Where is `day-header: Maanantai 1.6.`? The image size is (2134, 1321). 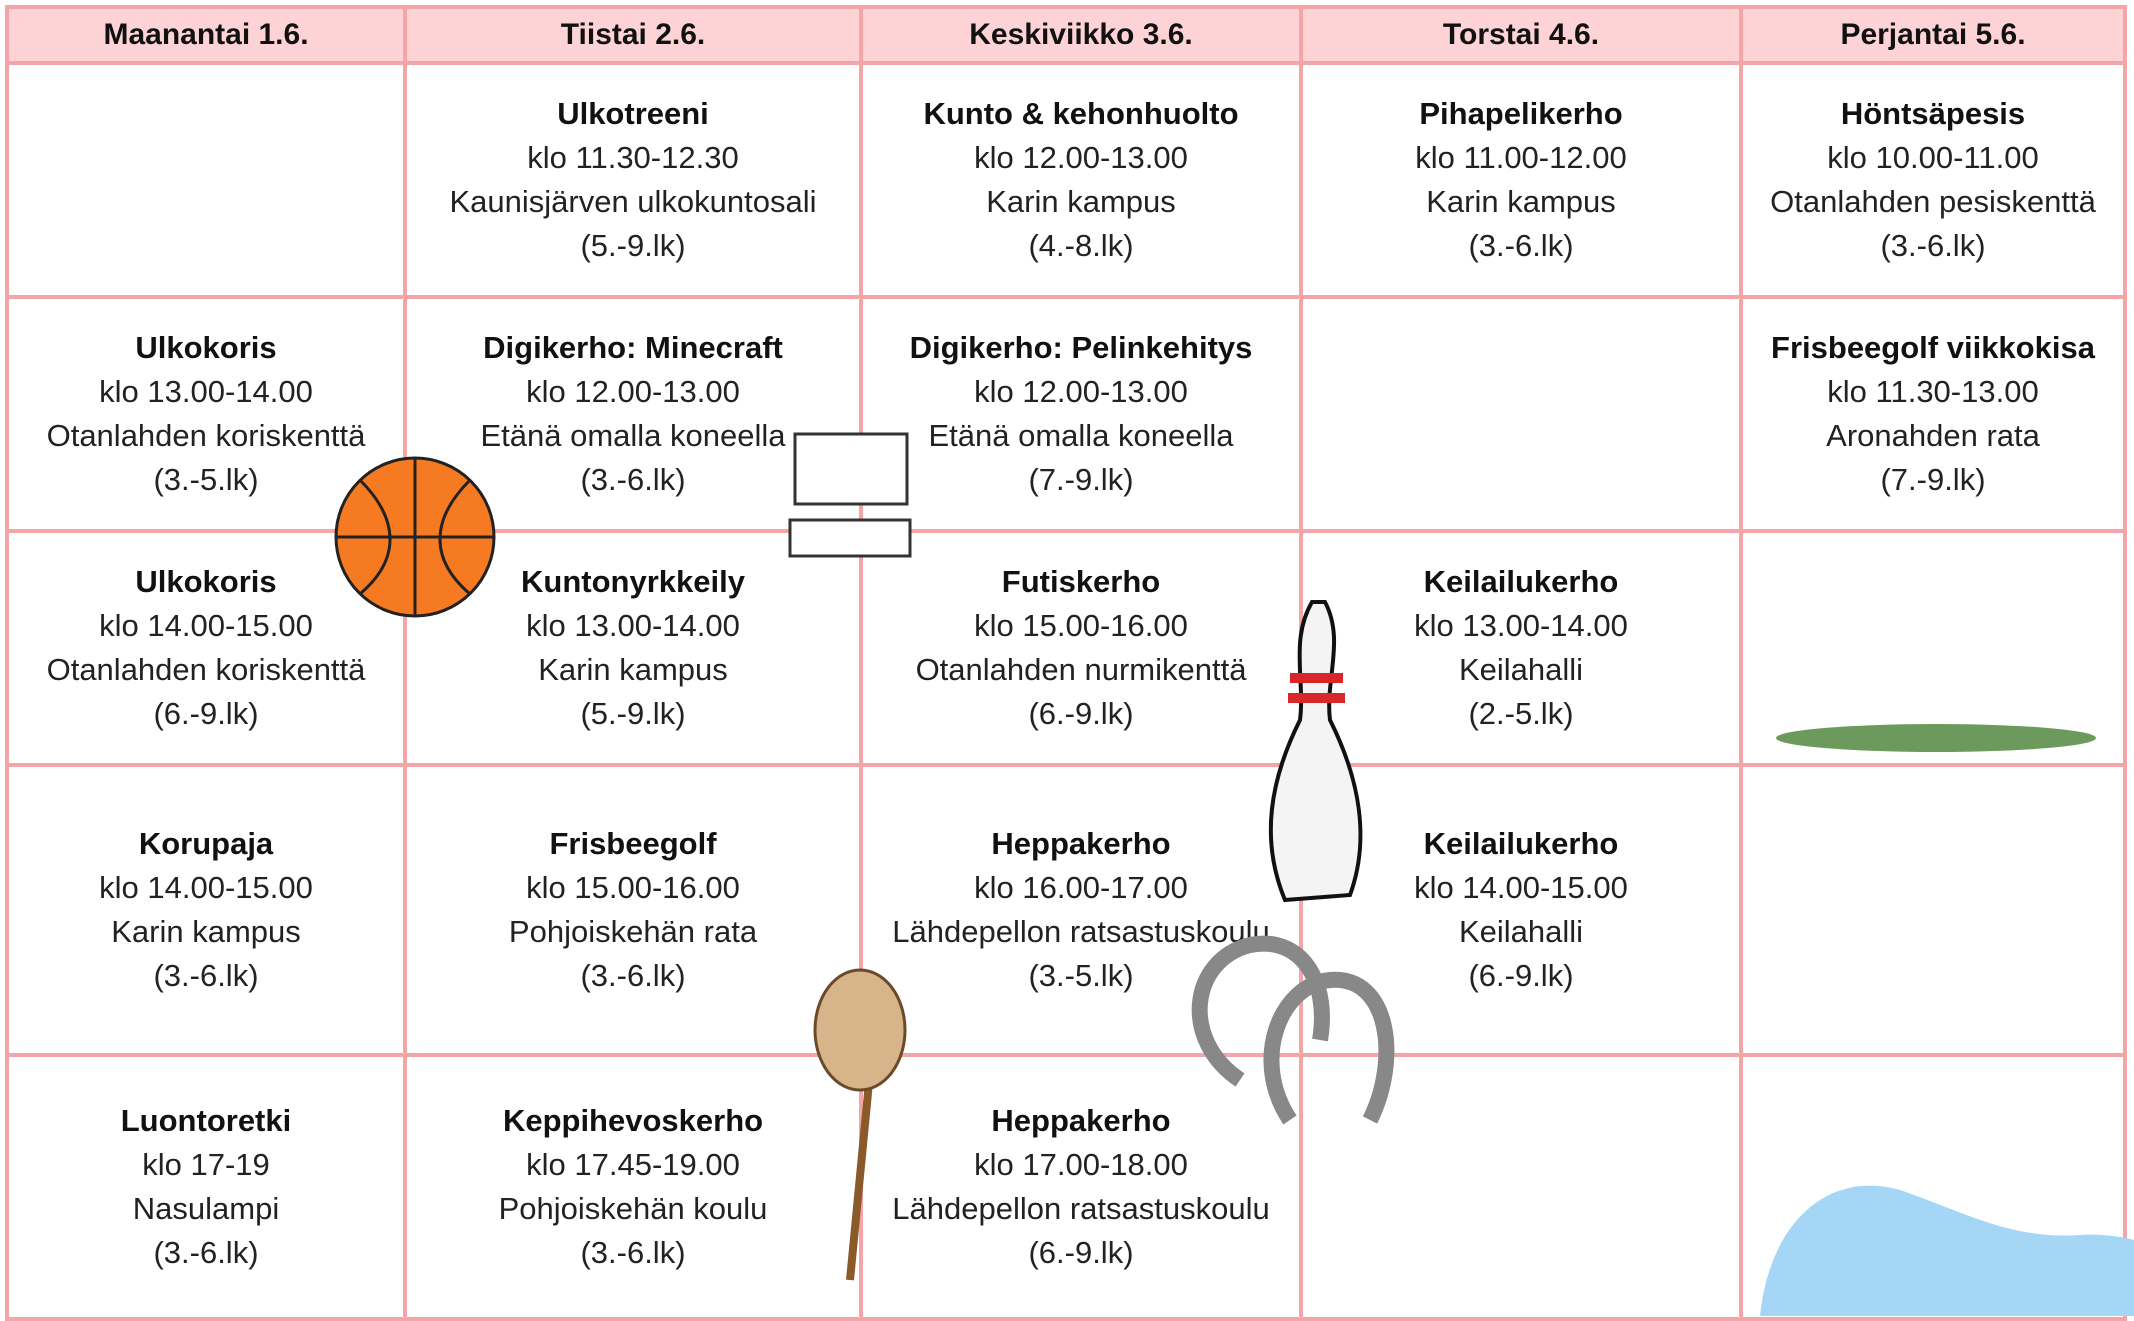
day-header: Maanantai 1.6. is located at coordinates (206, 35).